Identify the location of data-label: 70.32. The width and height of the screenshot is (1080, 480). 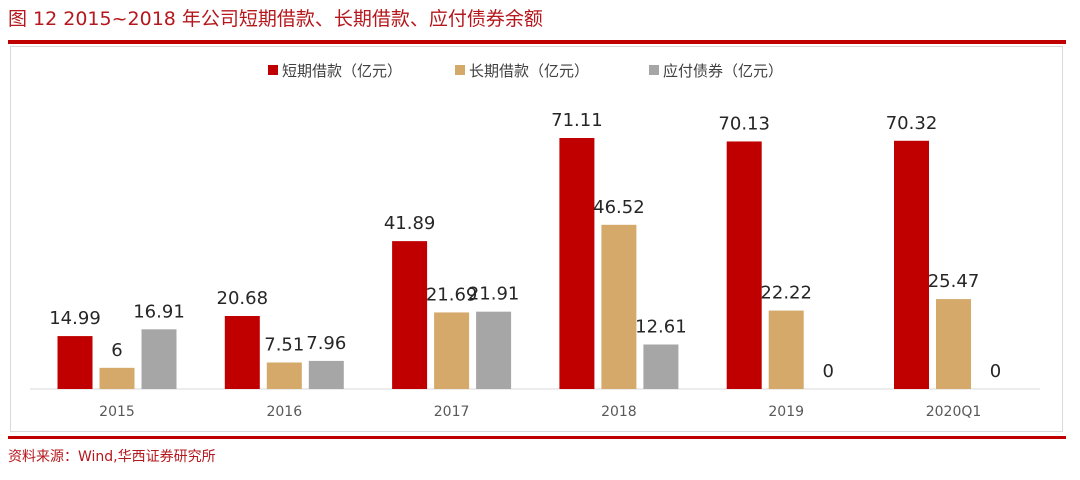
(912, 123).